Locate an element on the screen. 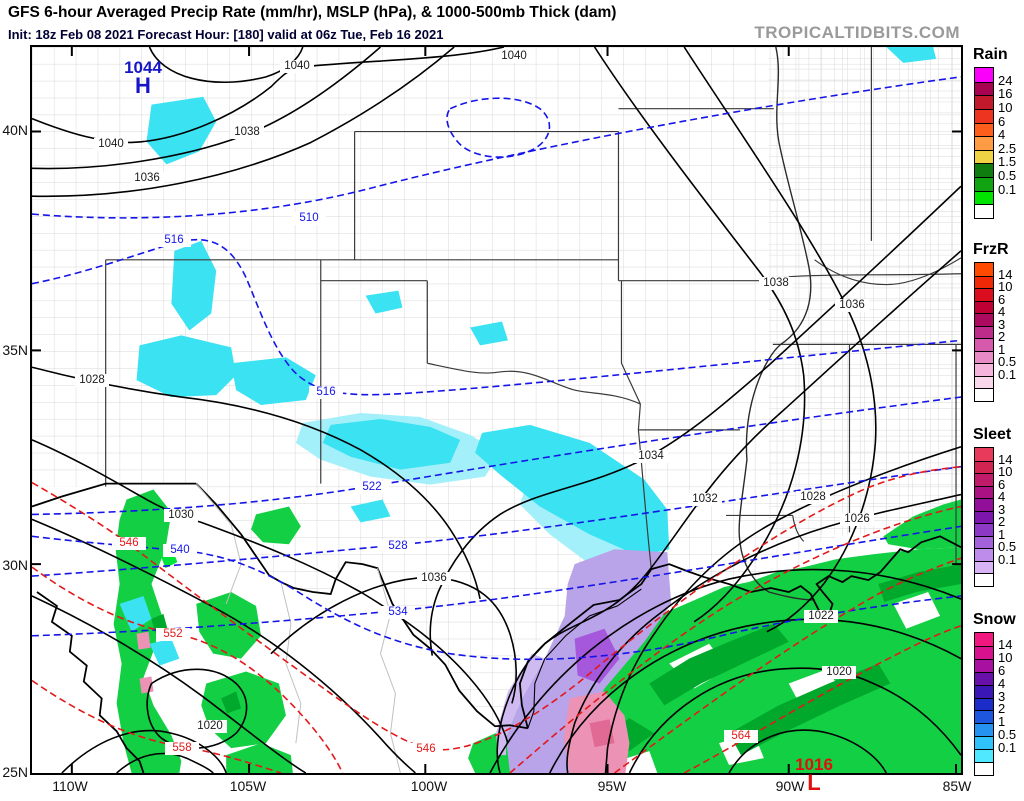 The height and width of the screenshot is (801, 1024). thickness-label-blue: 528 is located at coordinates (398, 546).